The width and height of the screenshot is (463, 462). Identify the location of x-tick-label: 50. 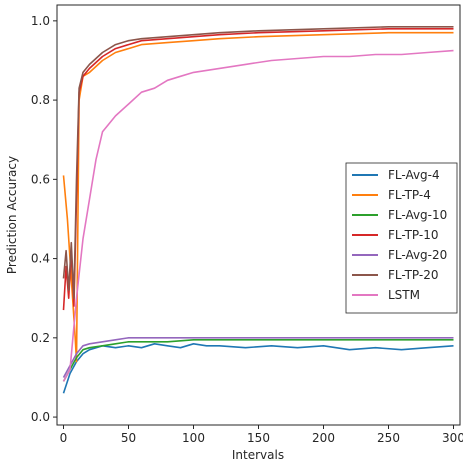
(128, 438).